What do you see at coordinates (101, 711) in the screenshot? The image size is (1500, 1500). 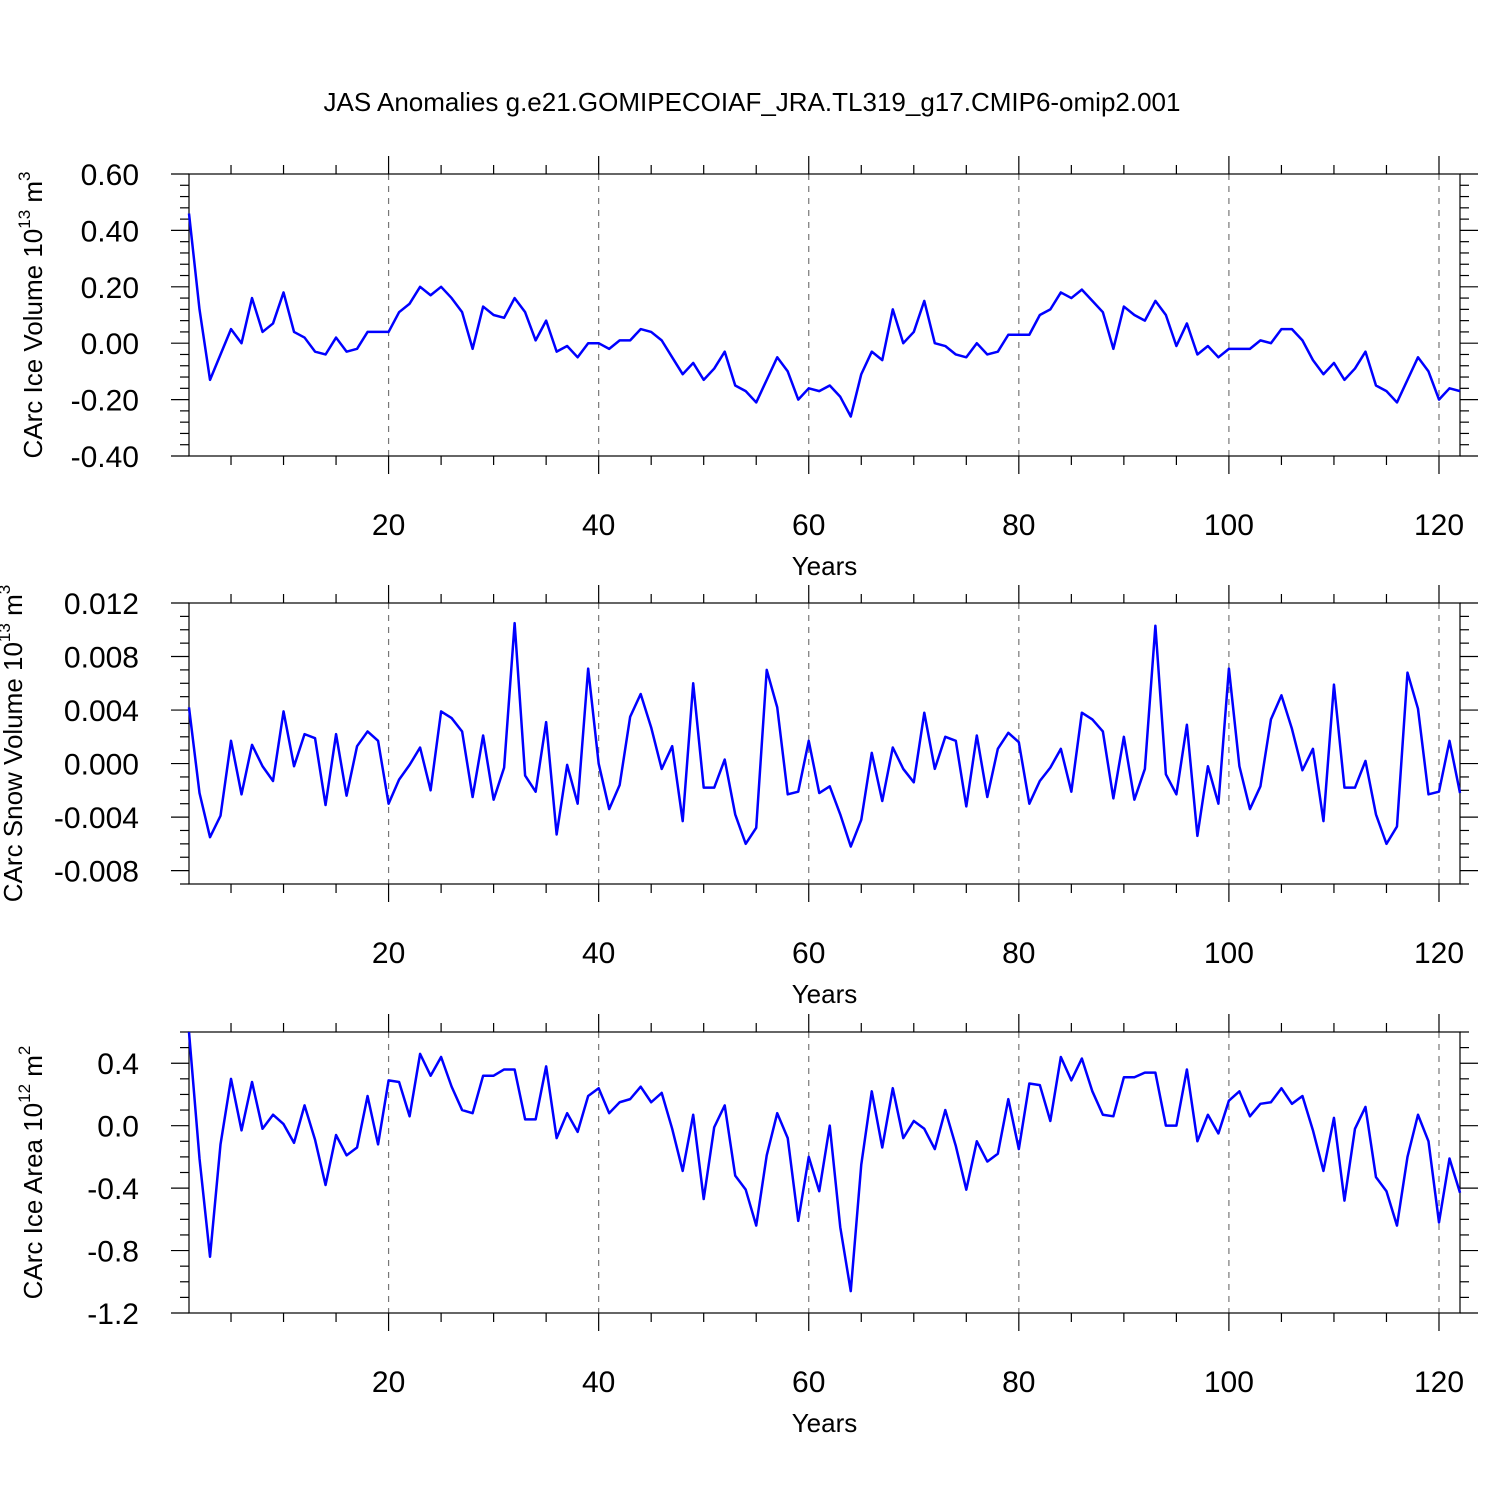 I see `y-tick-label: 0.004` at bounding box center [101, 711].